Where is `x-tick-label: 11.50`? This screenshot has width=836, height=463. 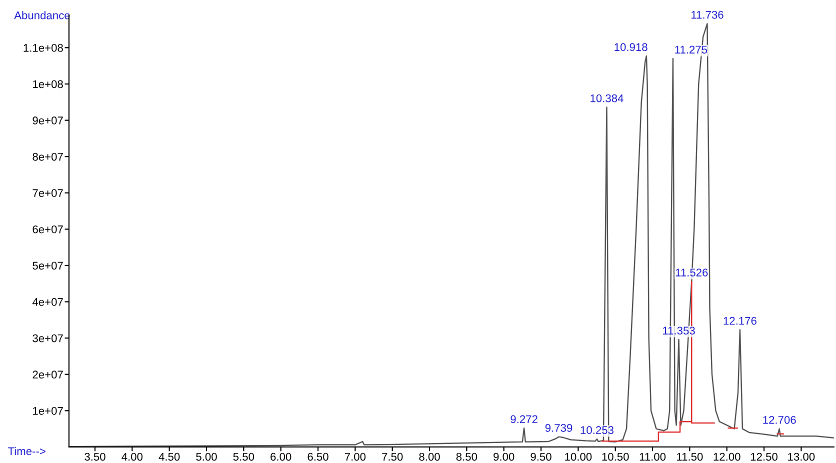 x-tick-label: 11.50 is located at coordinates (690, 456).